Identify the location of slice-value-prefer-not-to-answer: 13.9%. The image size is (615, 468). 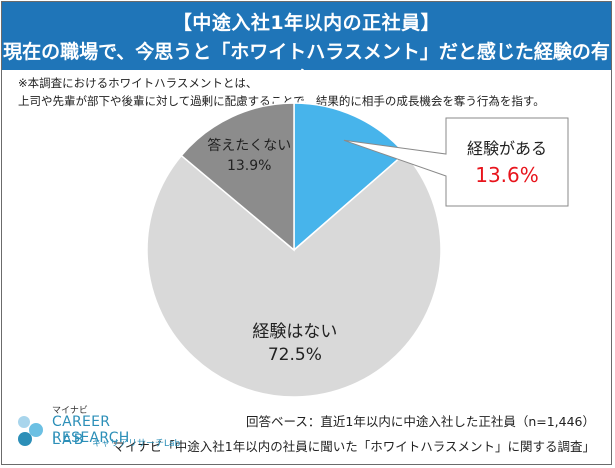
(249, 166).